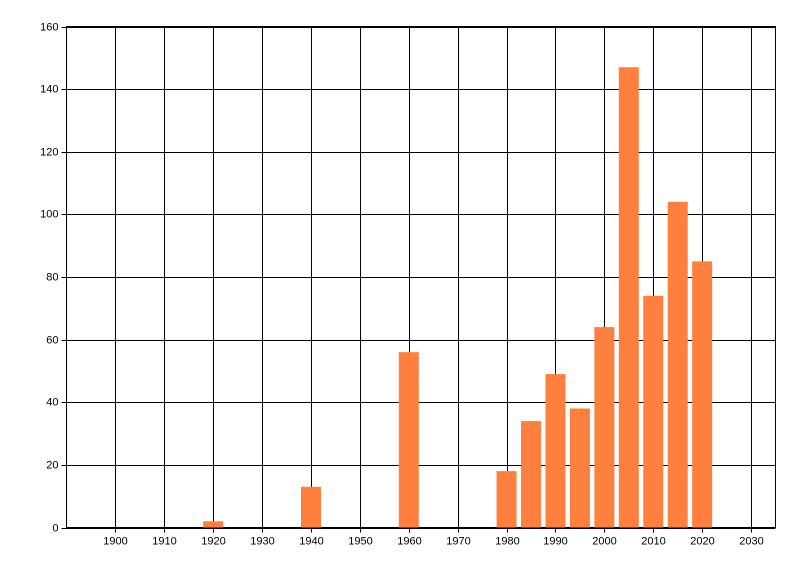 This screenshot has width=800, height=576. What do you see at coordinates (751, 541) in the screenshot?
I see `x-tick-label: 2030` at bounding box center [751, 541].